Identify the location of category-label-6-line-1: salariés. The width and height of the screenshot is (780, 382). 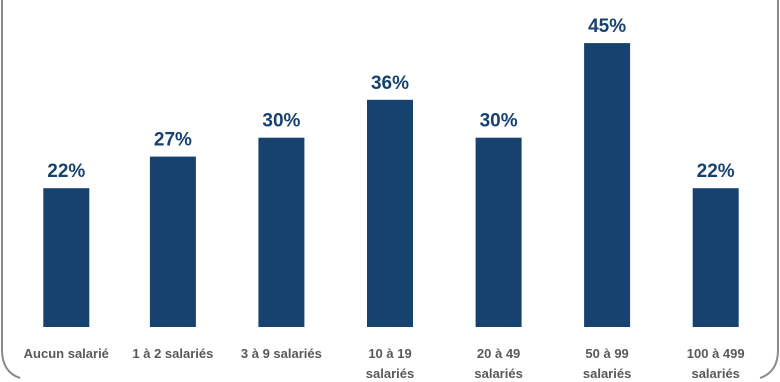
(715, 373).